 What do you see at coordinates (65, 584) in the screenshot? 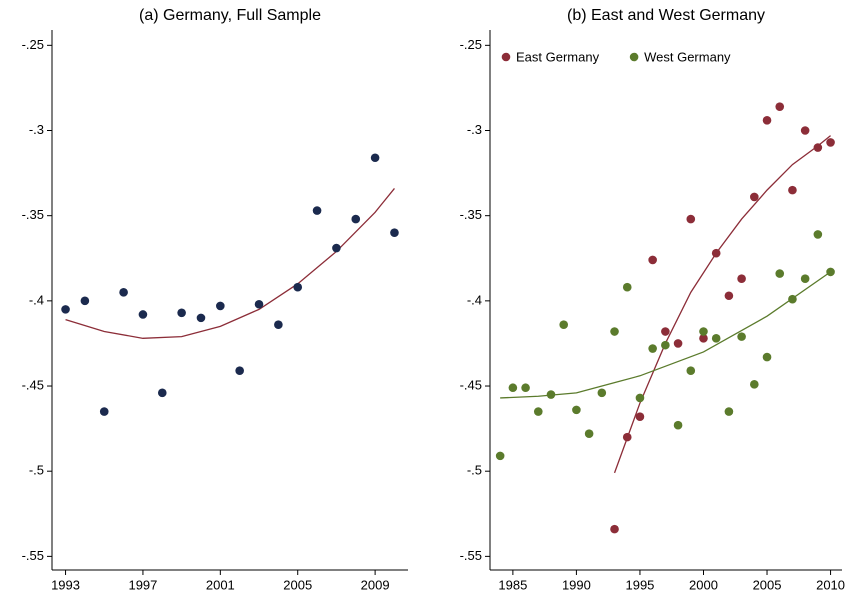
I see `x-tick-label: 1993` at bounding box center [65, 584].